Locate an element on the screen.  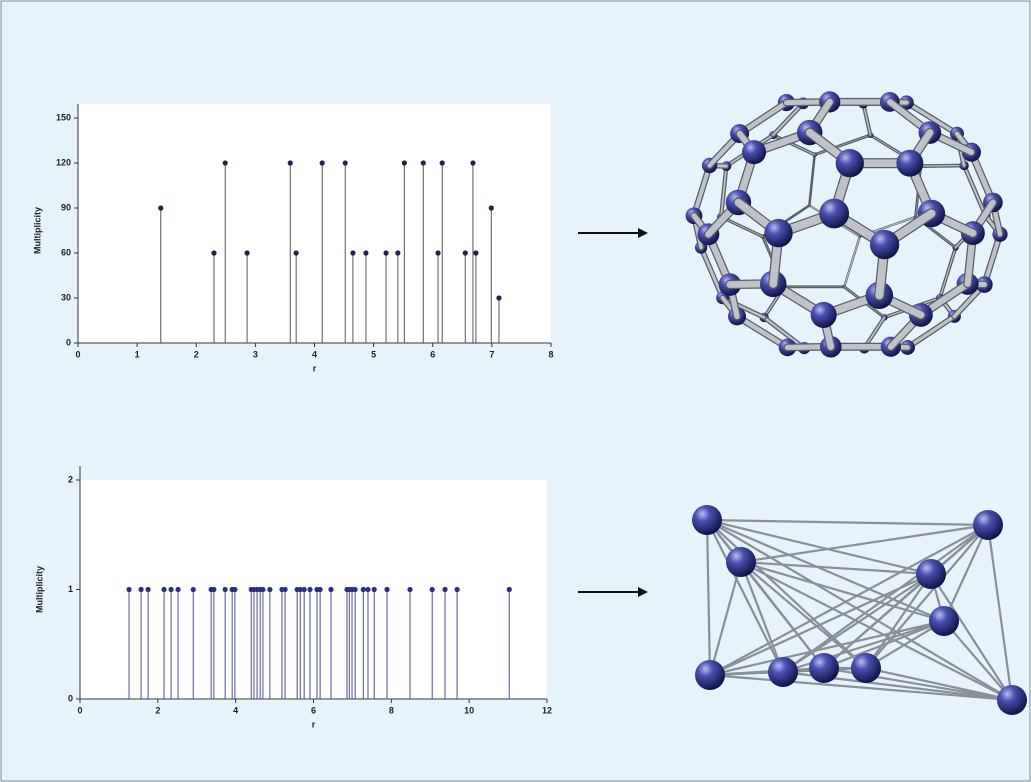
y-tick-label: 1 is located at coordinates (70, 589).